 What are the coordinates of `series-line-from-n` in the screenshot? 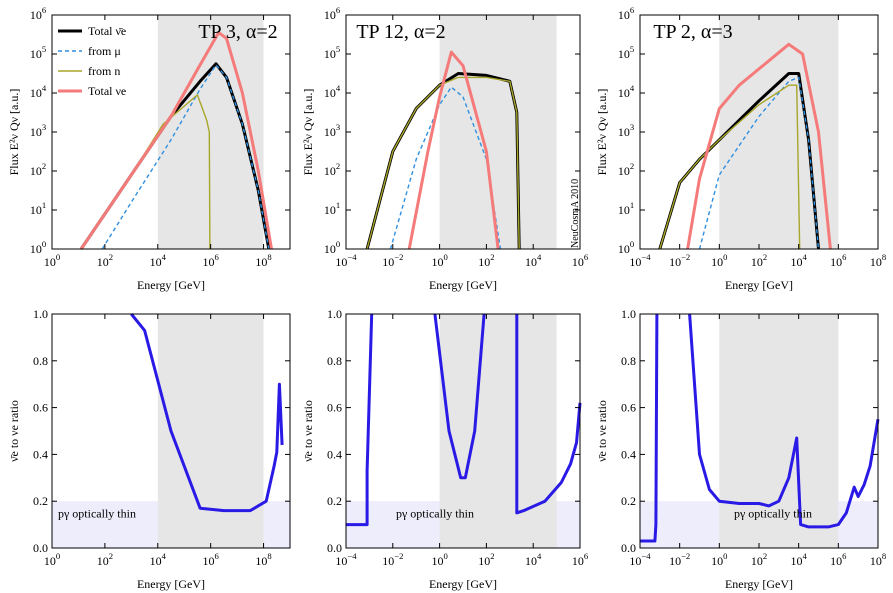 It's located at (443, 163).